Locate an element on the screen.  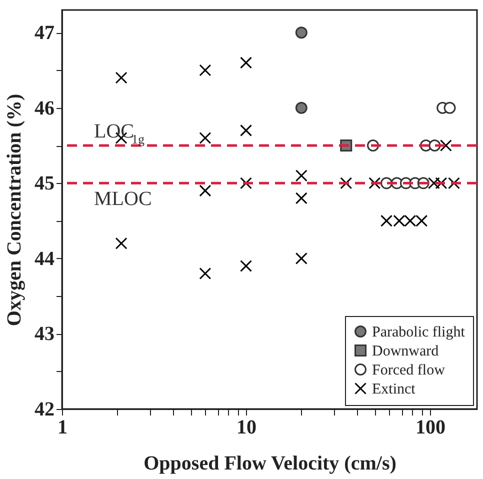
x-axis-title: Opposed Flow Velocity (cm/s) is located at coordinates (270, 463).